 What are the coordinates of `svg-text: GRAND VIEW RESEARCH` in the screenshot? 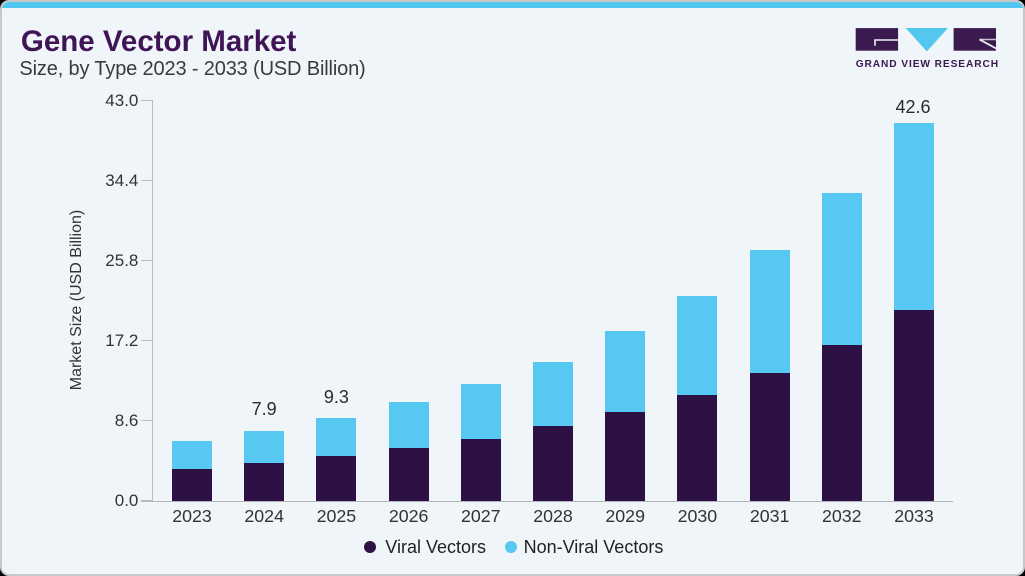 It's located at (927, 64).